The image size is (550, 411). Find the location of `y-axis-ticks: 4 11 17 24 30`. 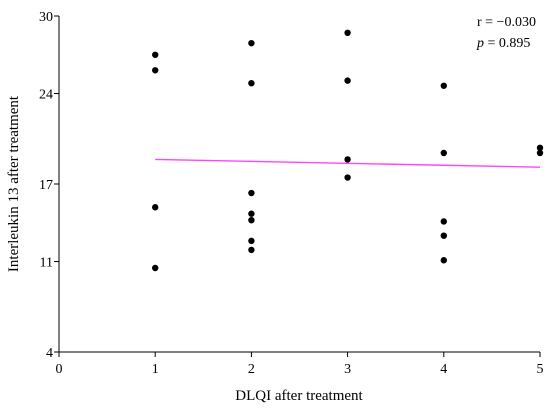

y-axis-ticks: 4 11 17 24 30 is located at coordinates (49, 185).